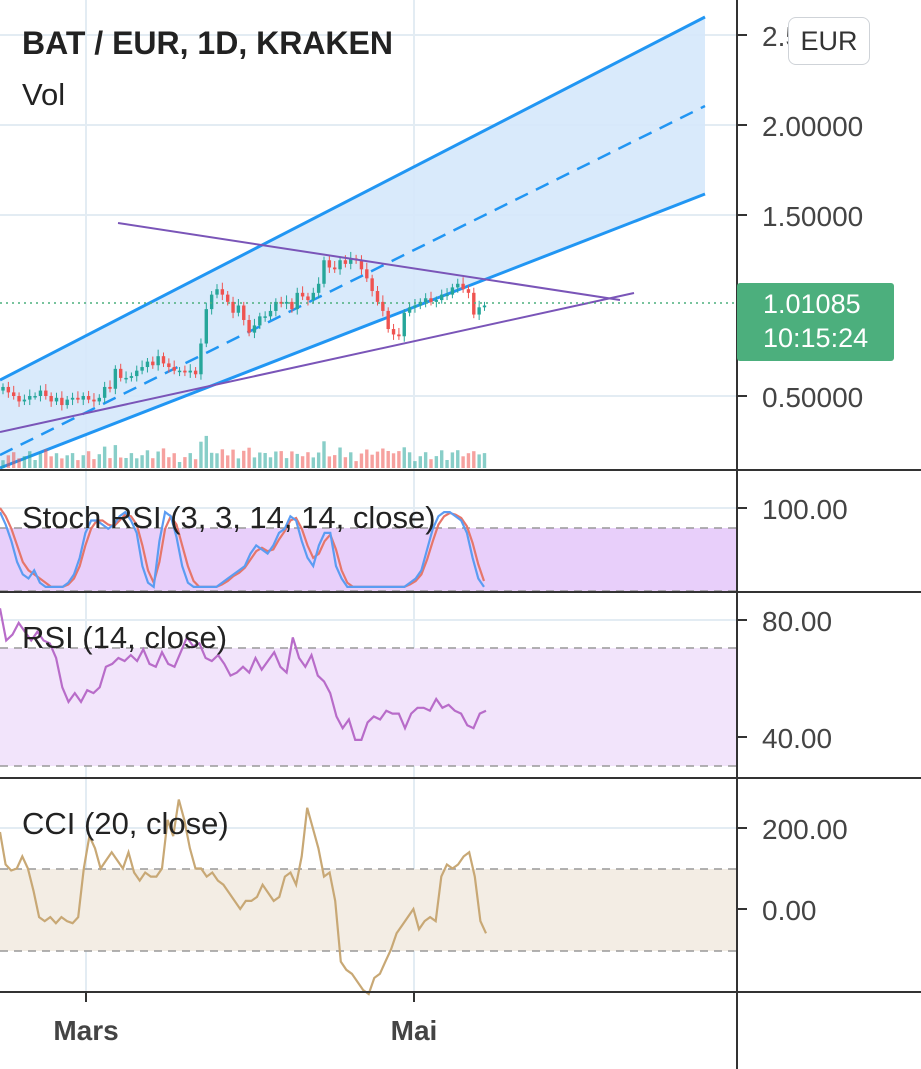  I want to click on stoch-rsi-label: Stoch RSI (3, 3, 14, 14, close), so click(229, 517).